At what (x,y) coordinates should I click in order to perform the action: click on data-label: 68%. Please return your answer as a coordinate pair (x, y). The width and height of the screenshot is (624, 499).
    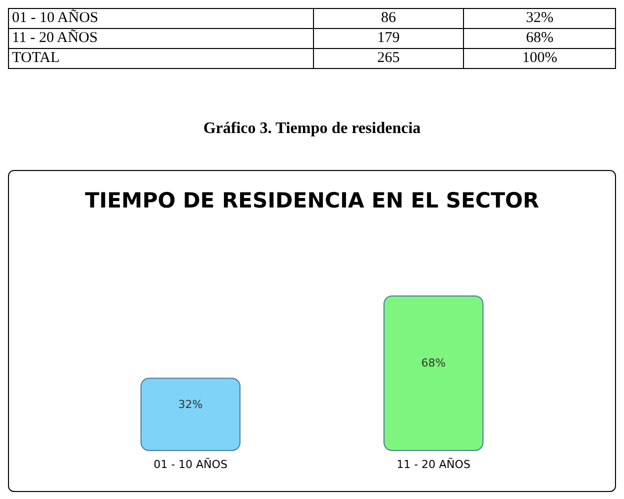
    Looking at the image, I should click on (433, 363).